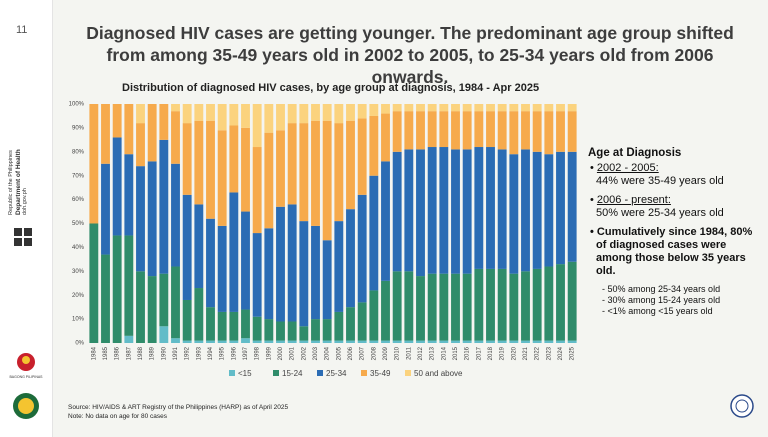  What do you see at coordinates (199, 353) in the screenshot?
I see `x-tick-label: 1993` at bounding box center [199, 353].